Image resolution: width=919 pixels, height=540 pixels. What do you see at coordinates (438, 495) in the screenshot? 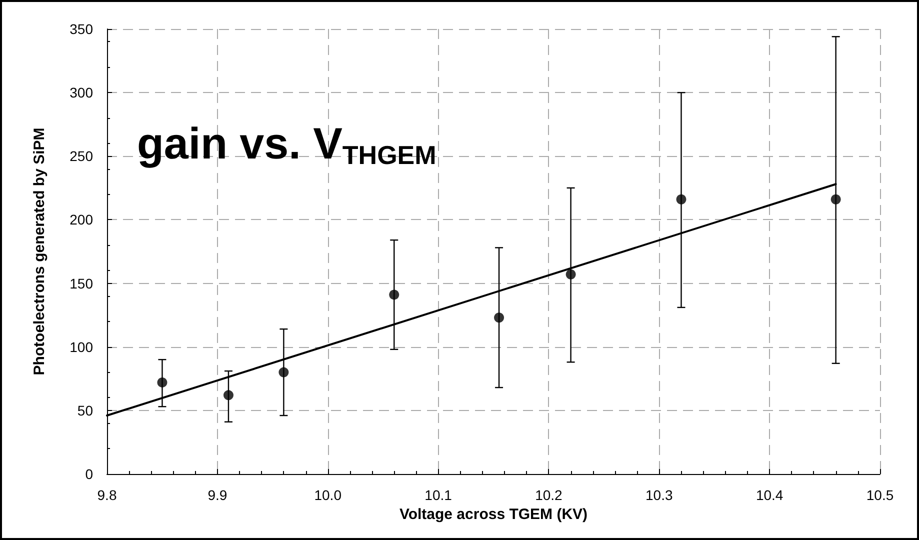
I see `x-tick-label: 10.1` at bounding box center [438, 495].